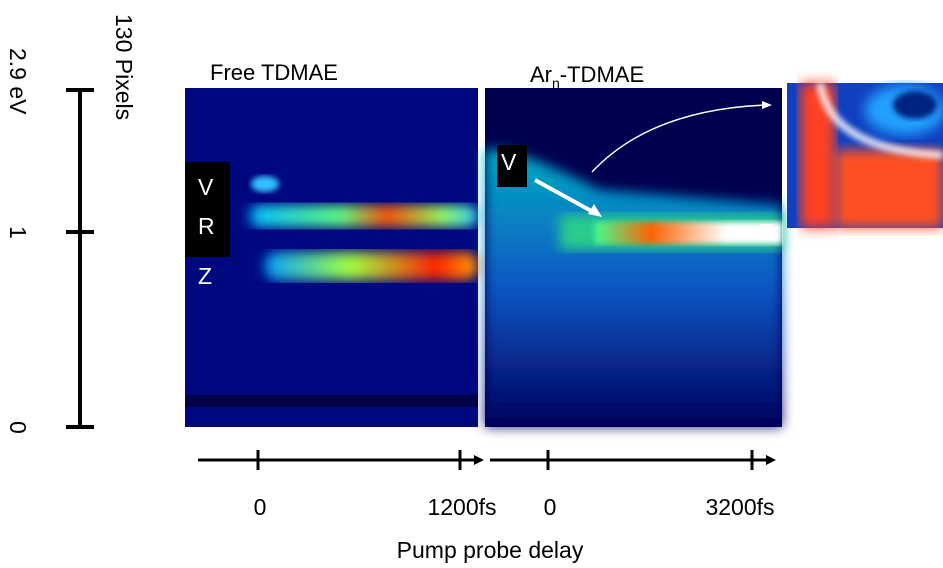 This screenshot has height=568, width=943. What do you see at coordinates (71, 224) in the screenshot?
I see `energy-axis: 2.9 eV 1 0 130 Pixels` at bounding box center [71, 224].